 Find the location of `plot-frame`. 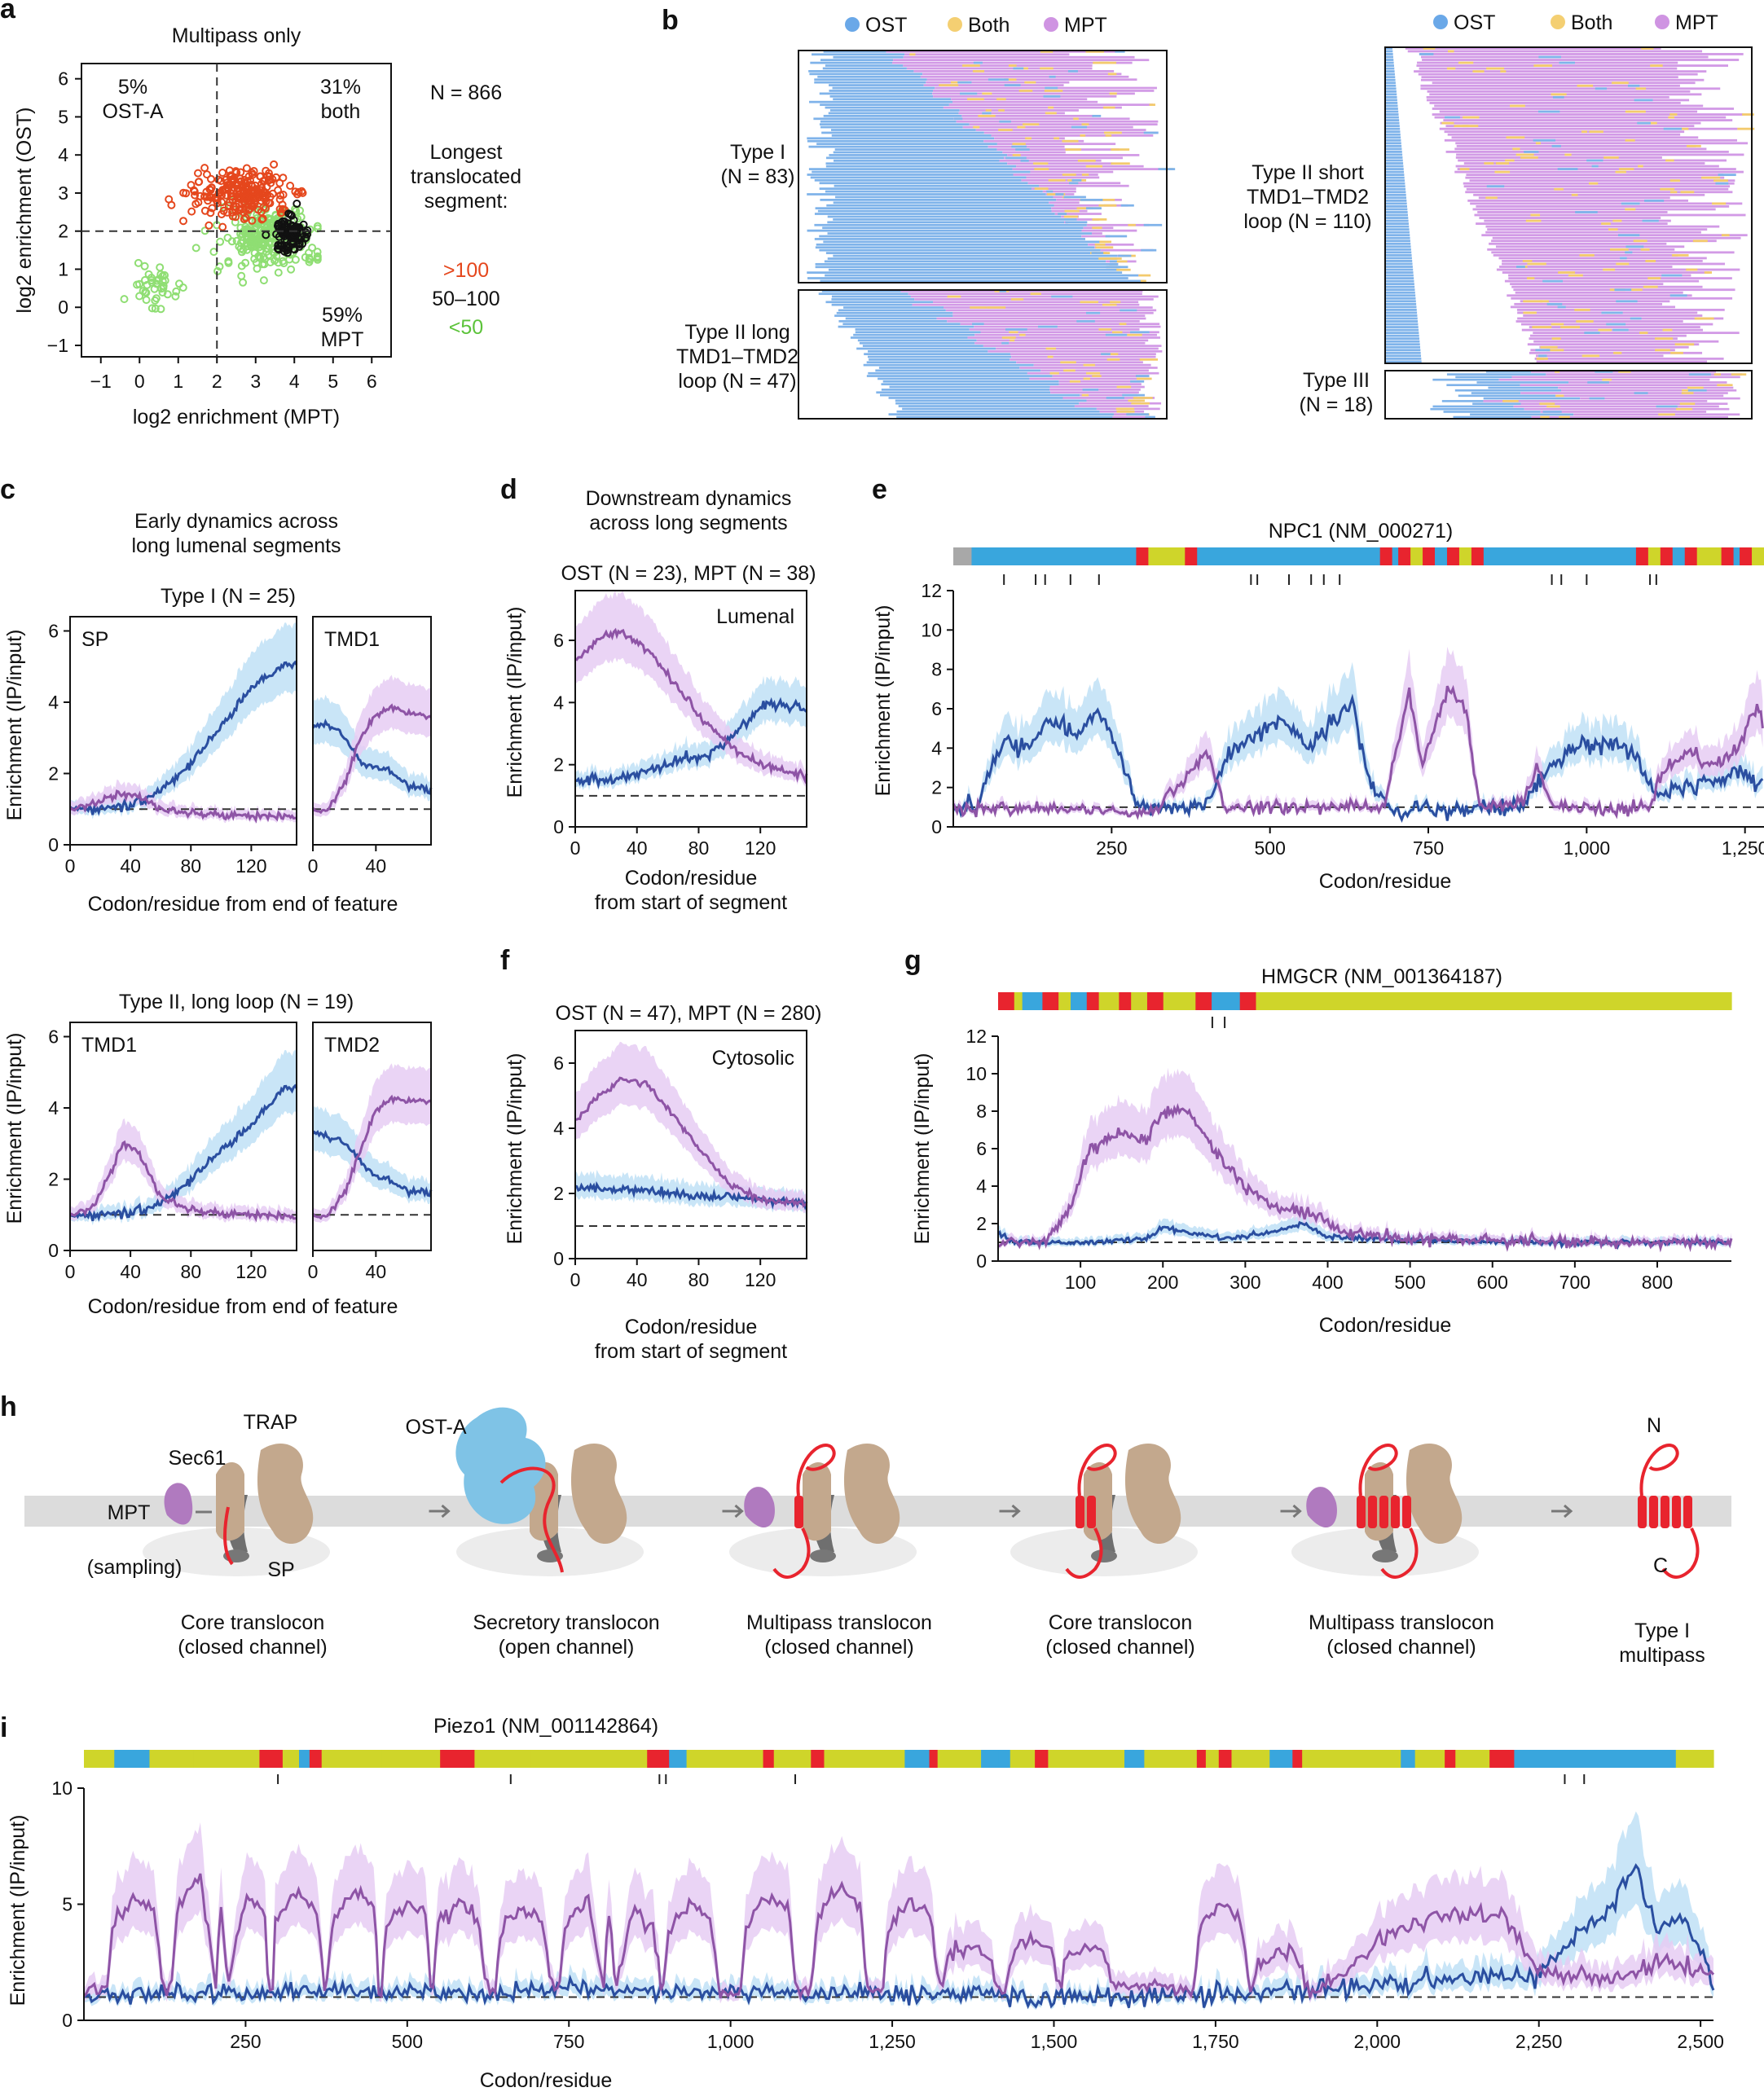

plot-frame is located at coordinates (372, 1136).